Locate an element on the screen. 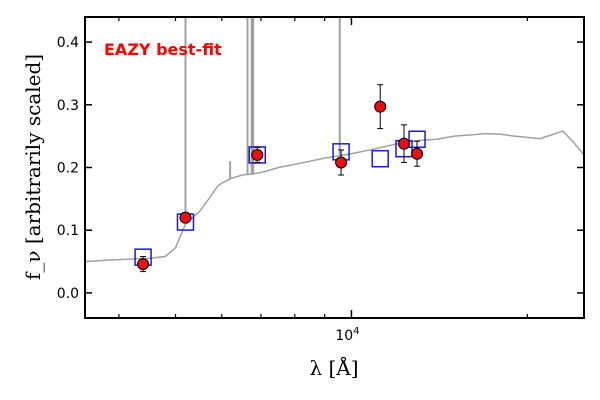 The height and width of the screenshot is (400, 600). model-photometry-point is located at coordinates (380, 158).